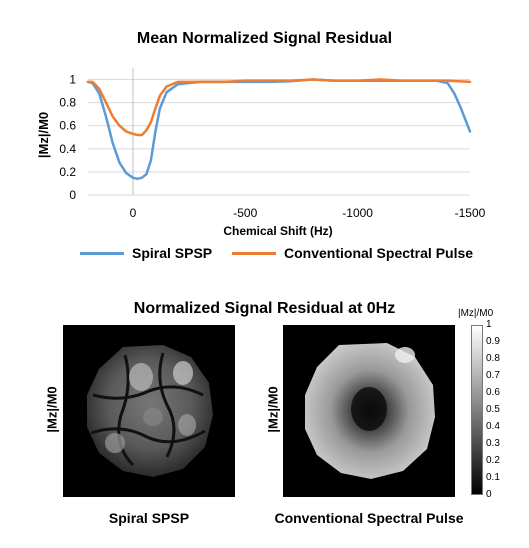 The image size is (529, 548). What do you see at coordinates (133, 213) in the screenshot?
I see `x-tick-label: 0` at bounding box center [133, 213].